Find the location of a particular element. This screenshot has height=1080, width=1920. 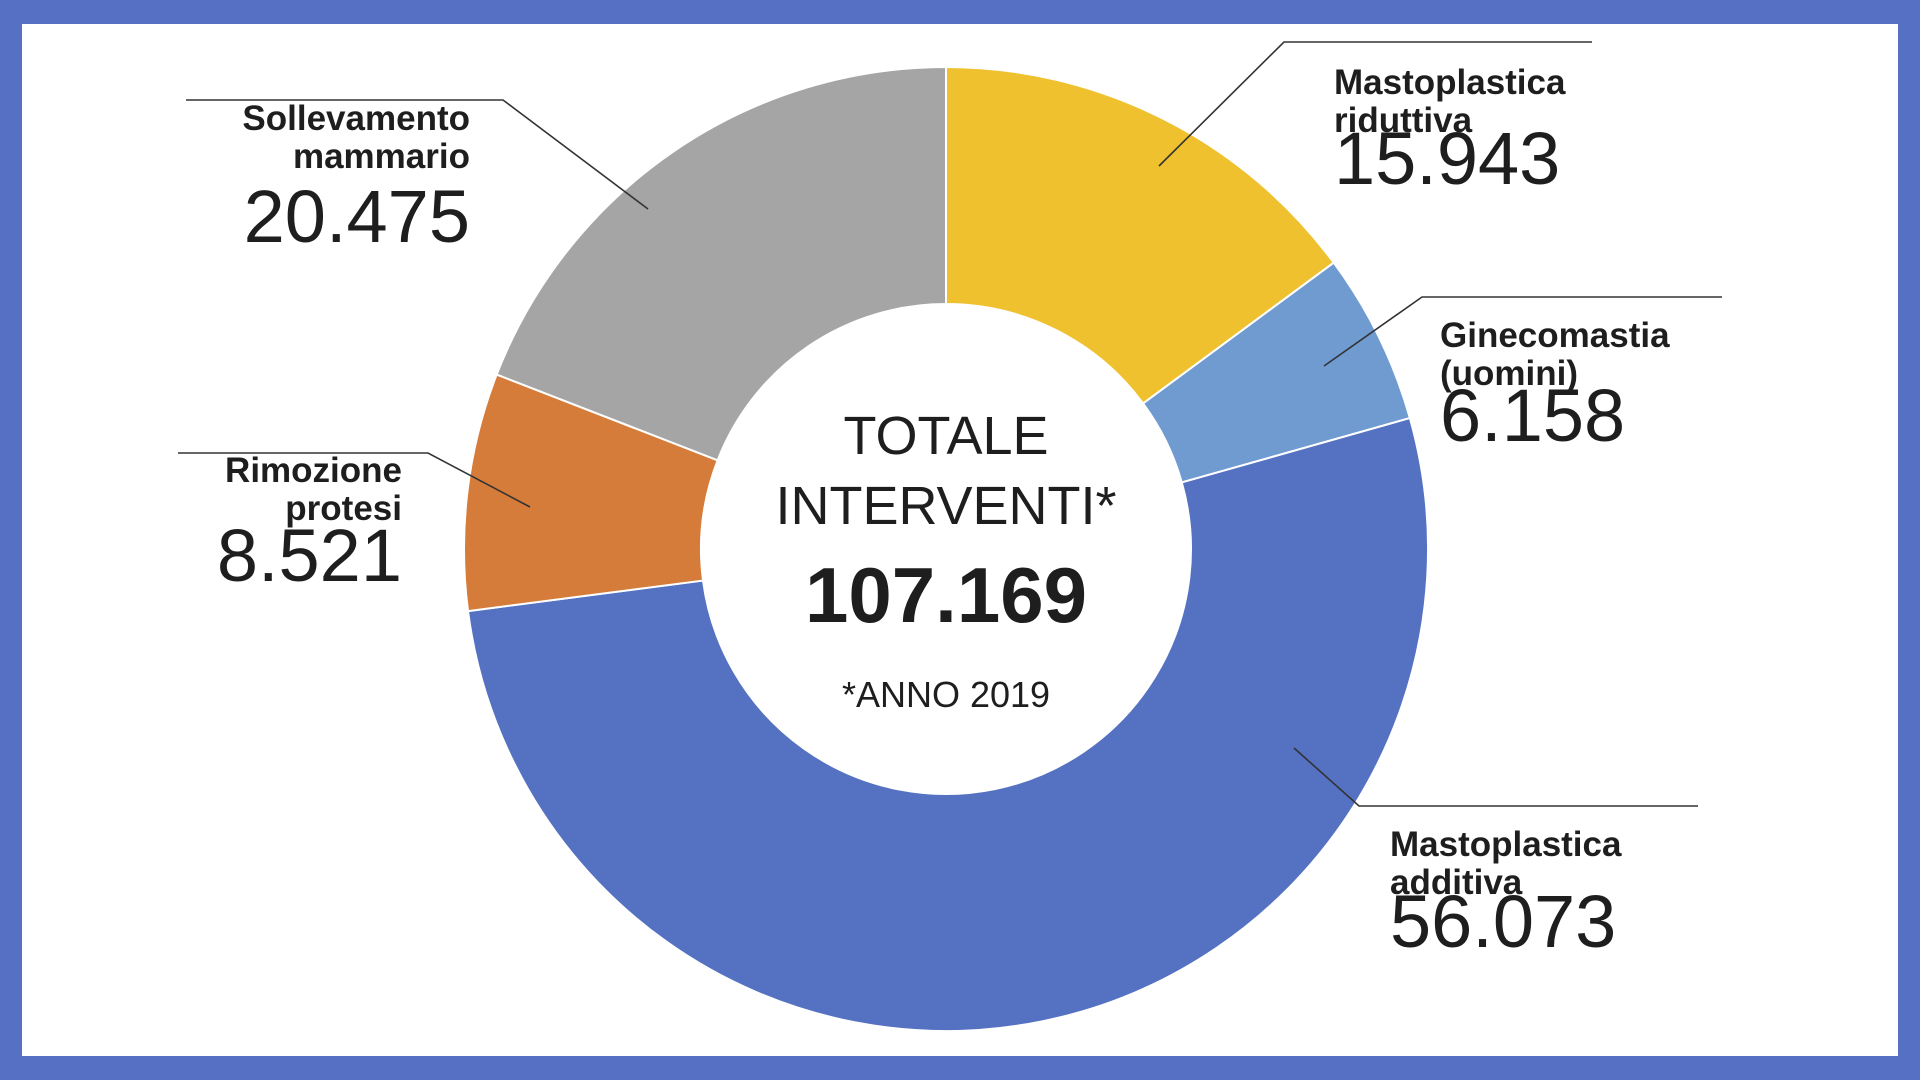

slice-label-sollevamento-mammario-line1: Sollevamento is located at coordinates (356, 118).